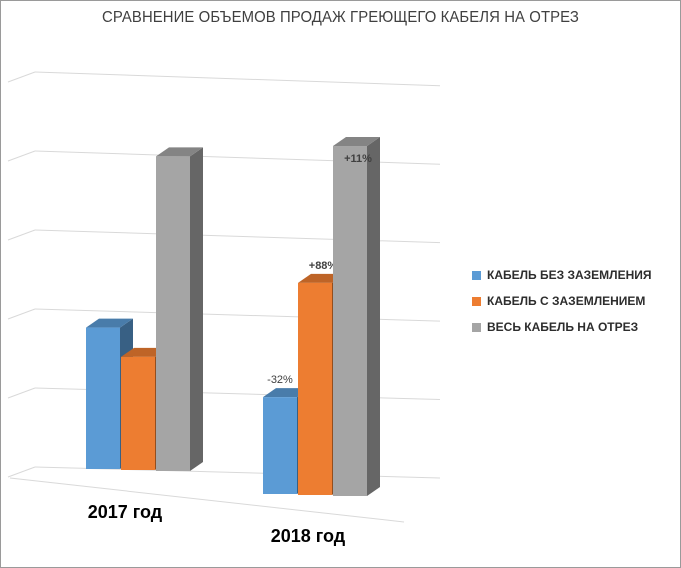 Image resolution: width=681 pixels, height=568 pixels. Describe the element at coordinates (358, 159) in the screenshot. I see `data-label-1-2: +11%` at that location.